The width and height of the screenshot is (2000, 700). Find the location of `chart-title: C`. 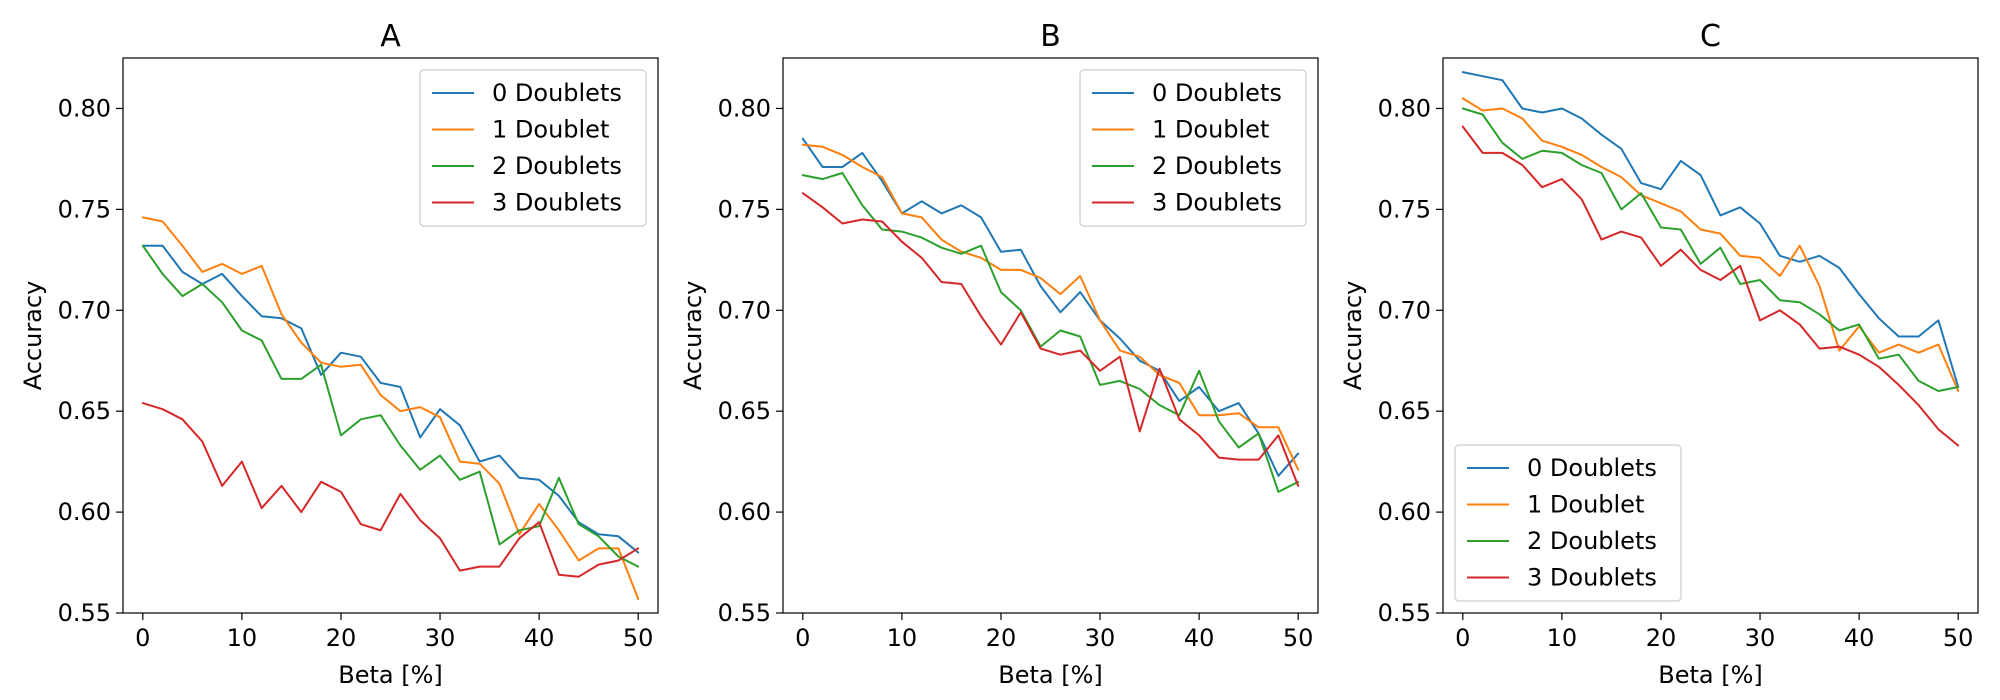

chart-title: C is located at coordinates (1710, 36).